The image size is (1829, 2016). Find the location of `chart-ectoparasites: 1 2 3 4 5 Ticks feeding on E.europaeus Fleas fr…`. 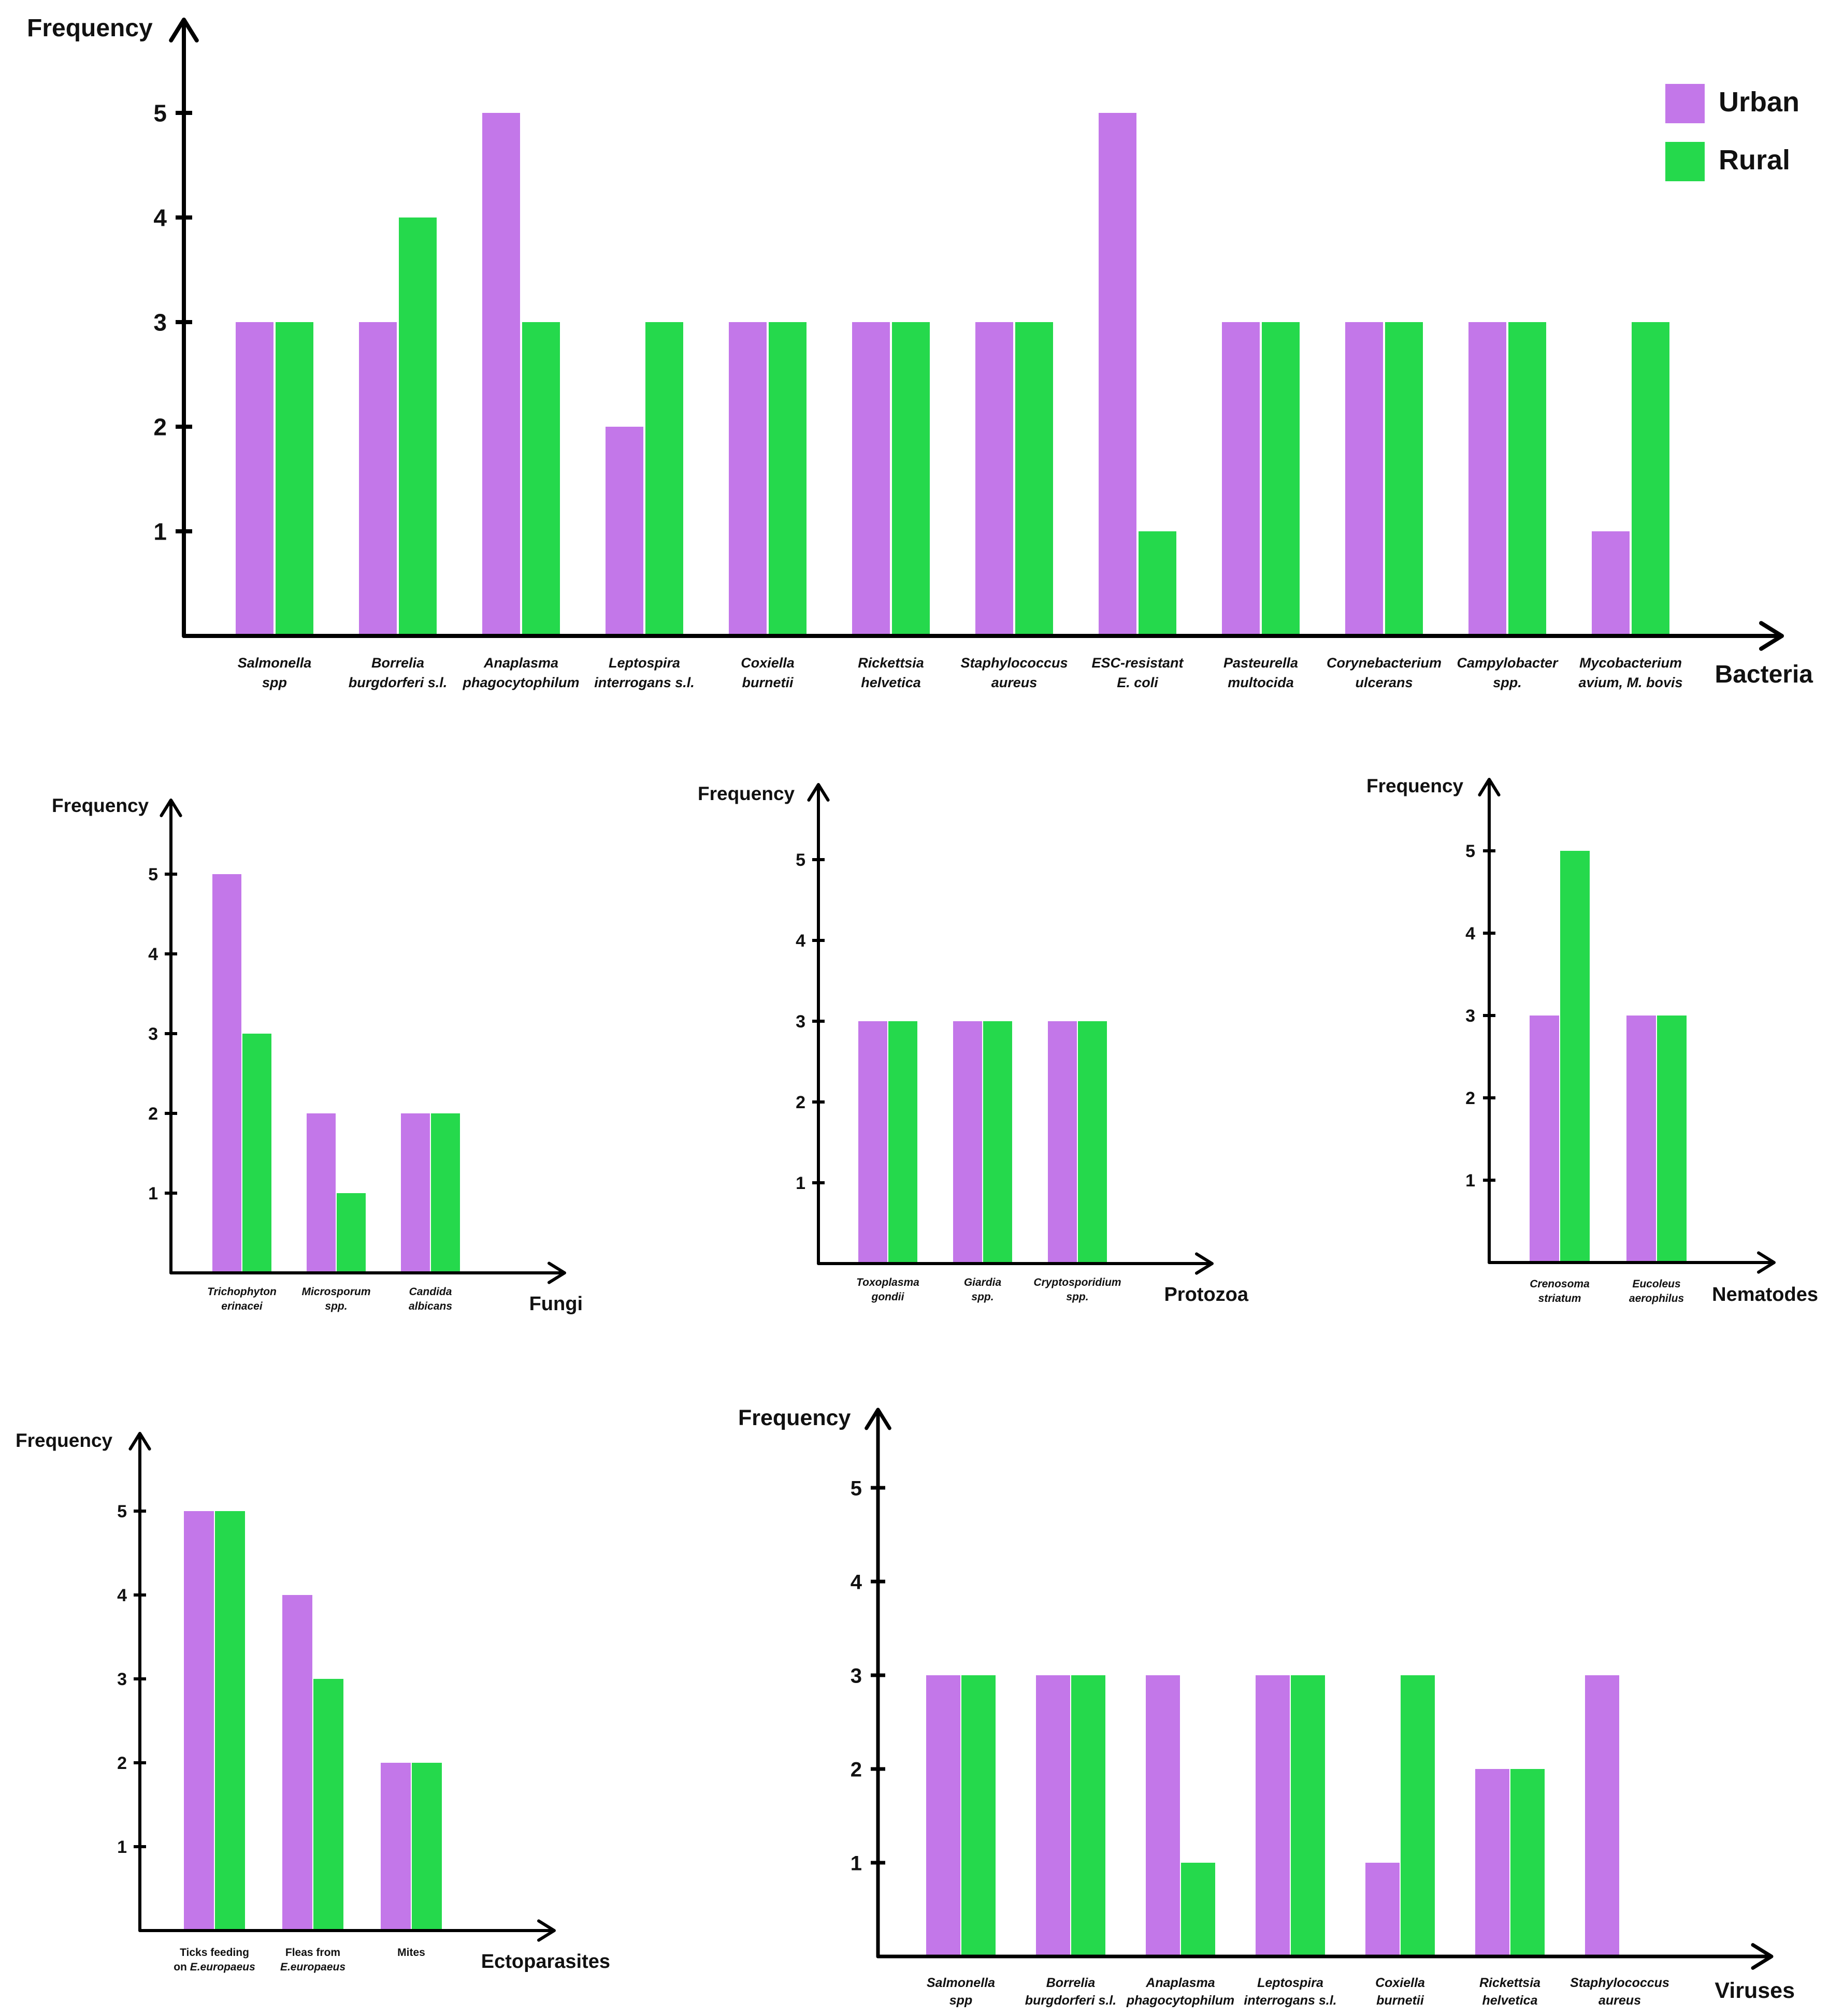

chart-ectoparasites: 1 2 3 4 5 Ticks feeding on E.europaeus Fleas fr… is located at coordinates (313, 1701).